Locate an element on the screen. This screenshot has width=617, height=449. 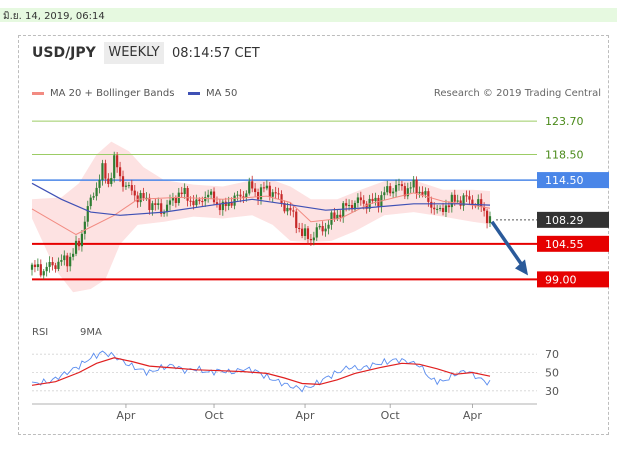
ma20-line is located at coordinates (261, 214).